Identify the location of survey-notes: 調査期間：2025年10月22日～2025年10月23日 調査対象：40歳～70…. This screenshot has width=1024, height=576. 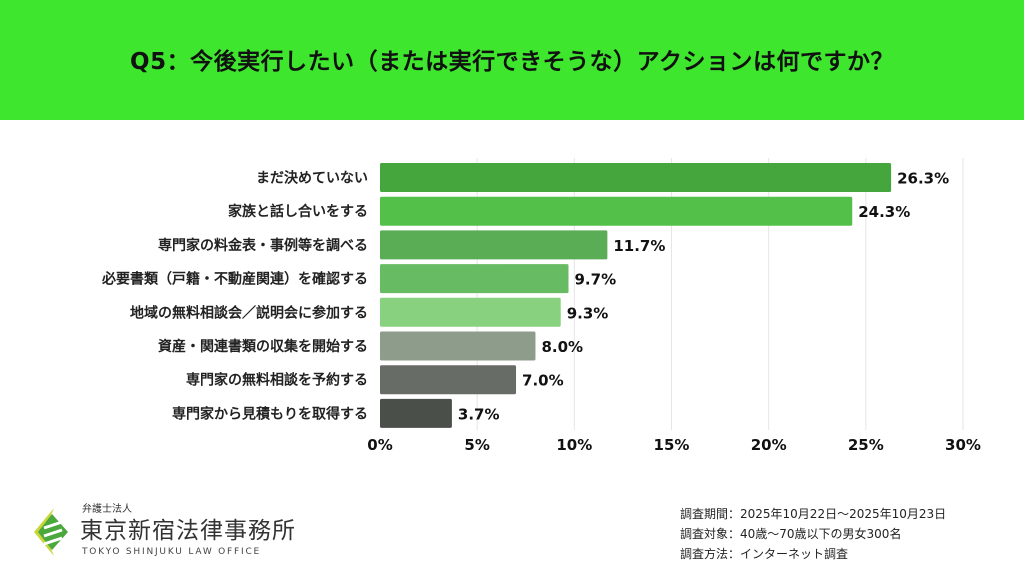
(813, 534).